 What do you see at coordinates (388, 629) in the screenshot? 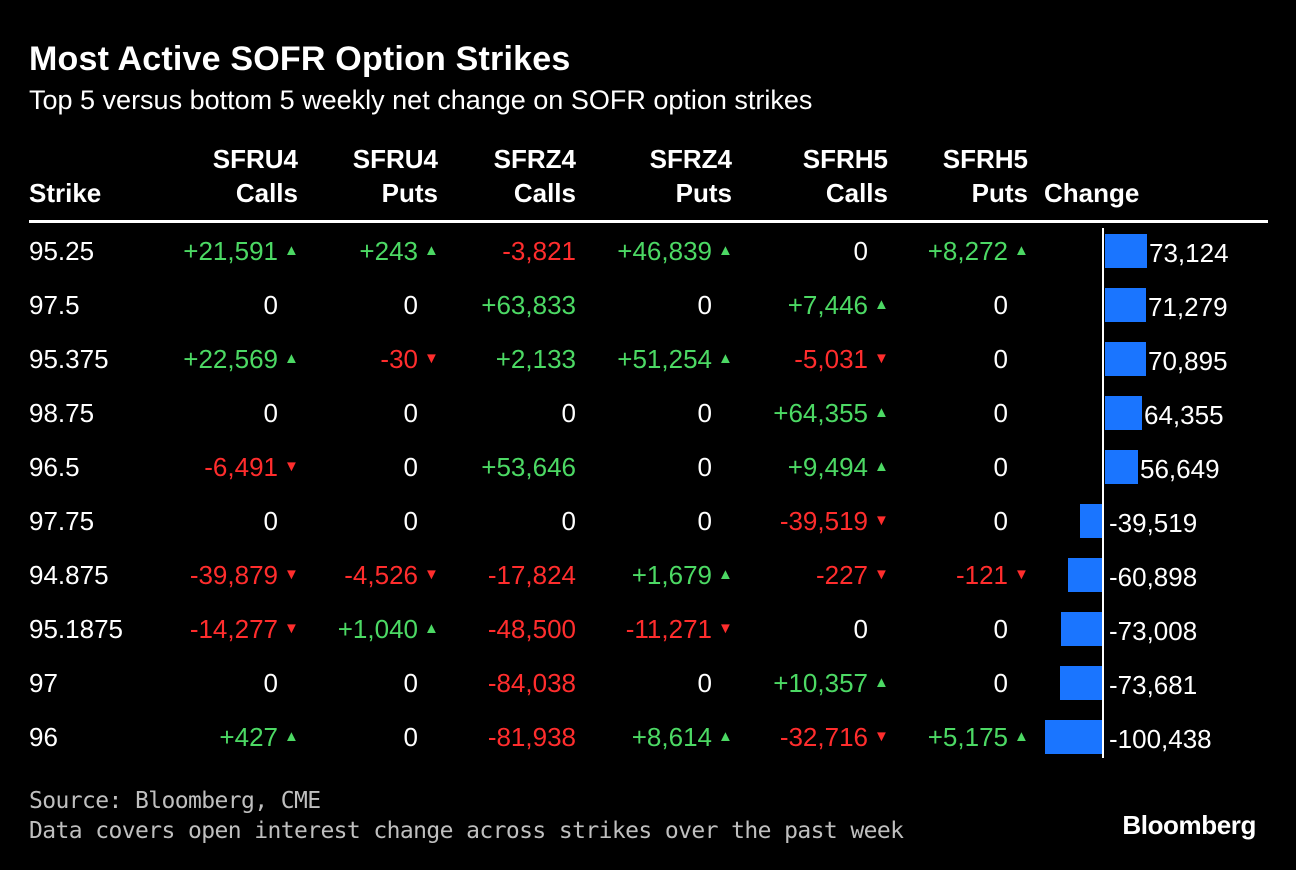
I see `value-cell: +1,040 ▲` at bounding box center [388, 629].